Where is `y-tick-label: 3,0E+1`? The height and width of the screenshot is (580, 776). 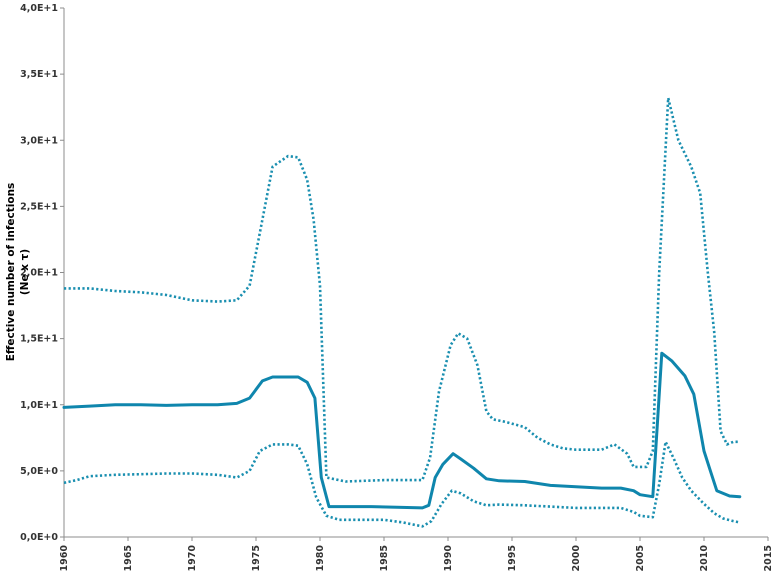 y-tick-label: 3,0E+1 is located at coordinates (39, 140).